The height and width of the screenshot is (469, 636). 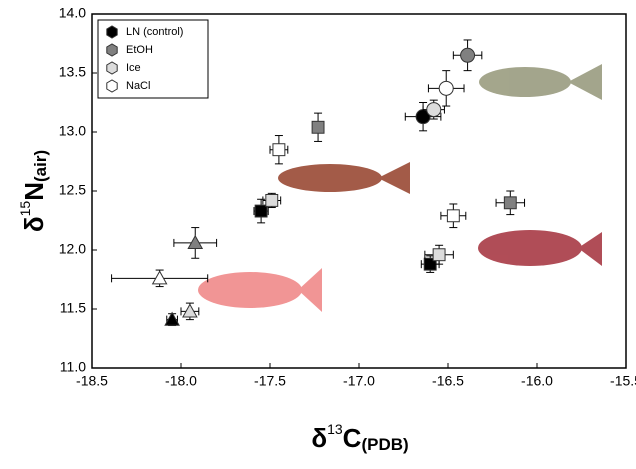 I want to click on x-axis-label-main: C, so click(x=352, y=438).